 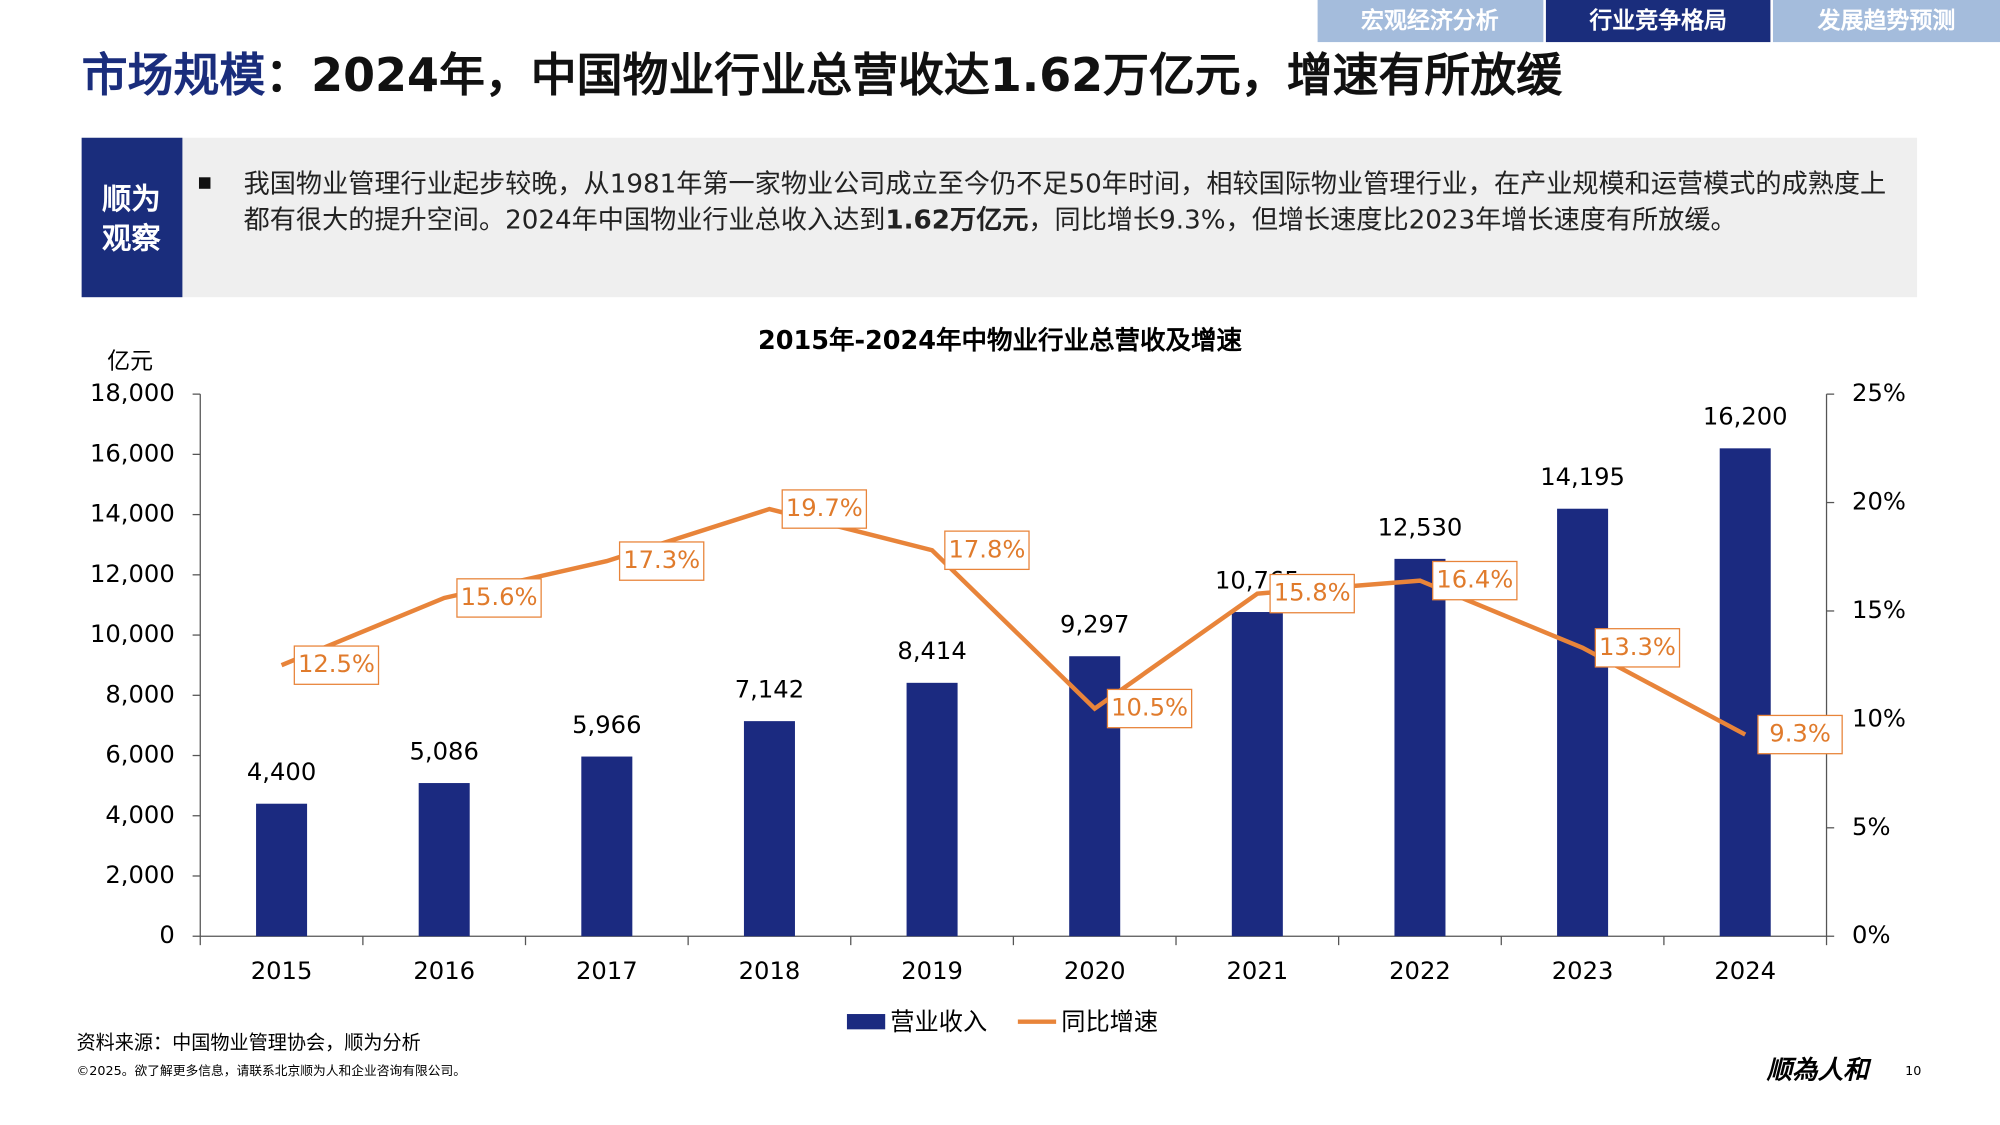 I want to click on bar-value-label: 14,195, so click(x=1582, y=477).